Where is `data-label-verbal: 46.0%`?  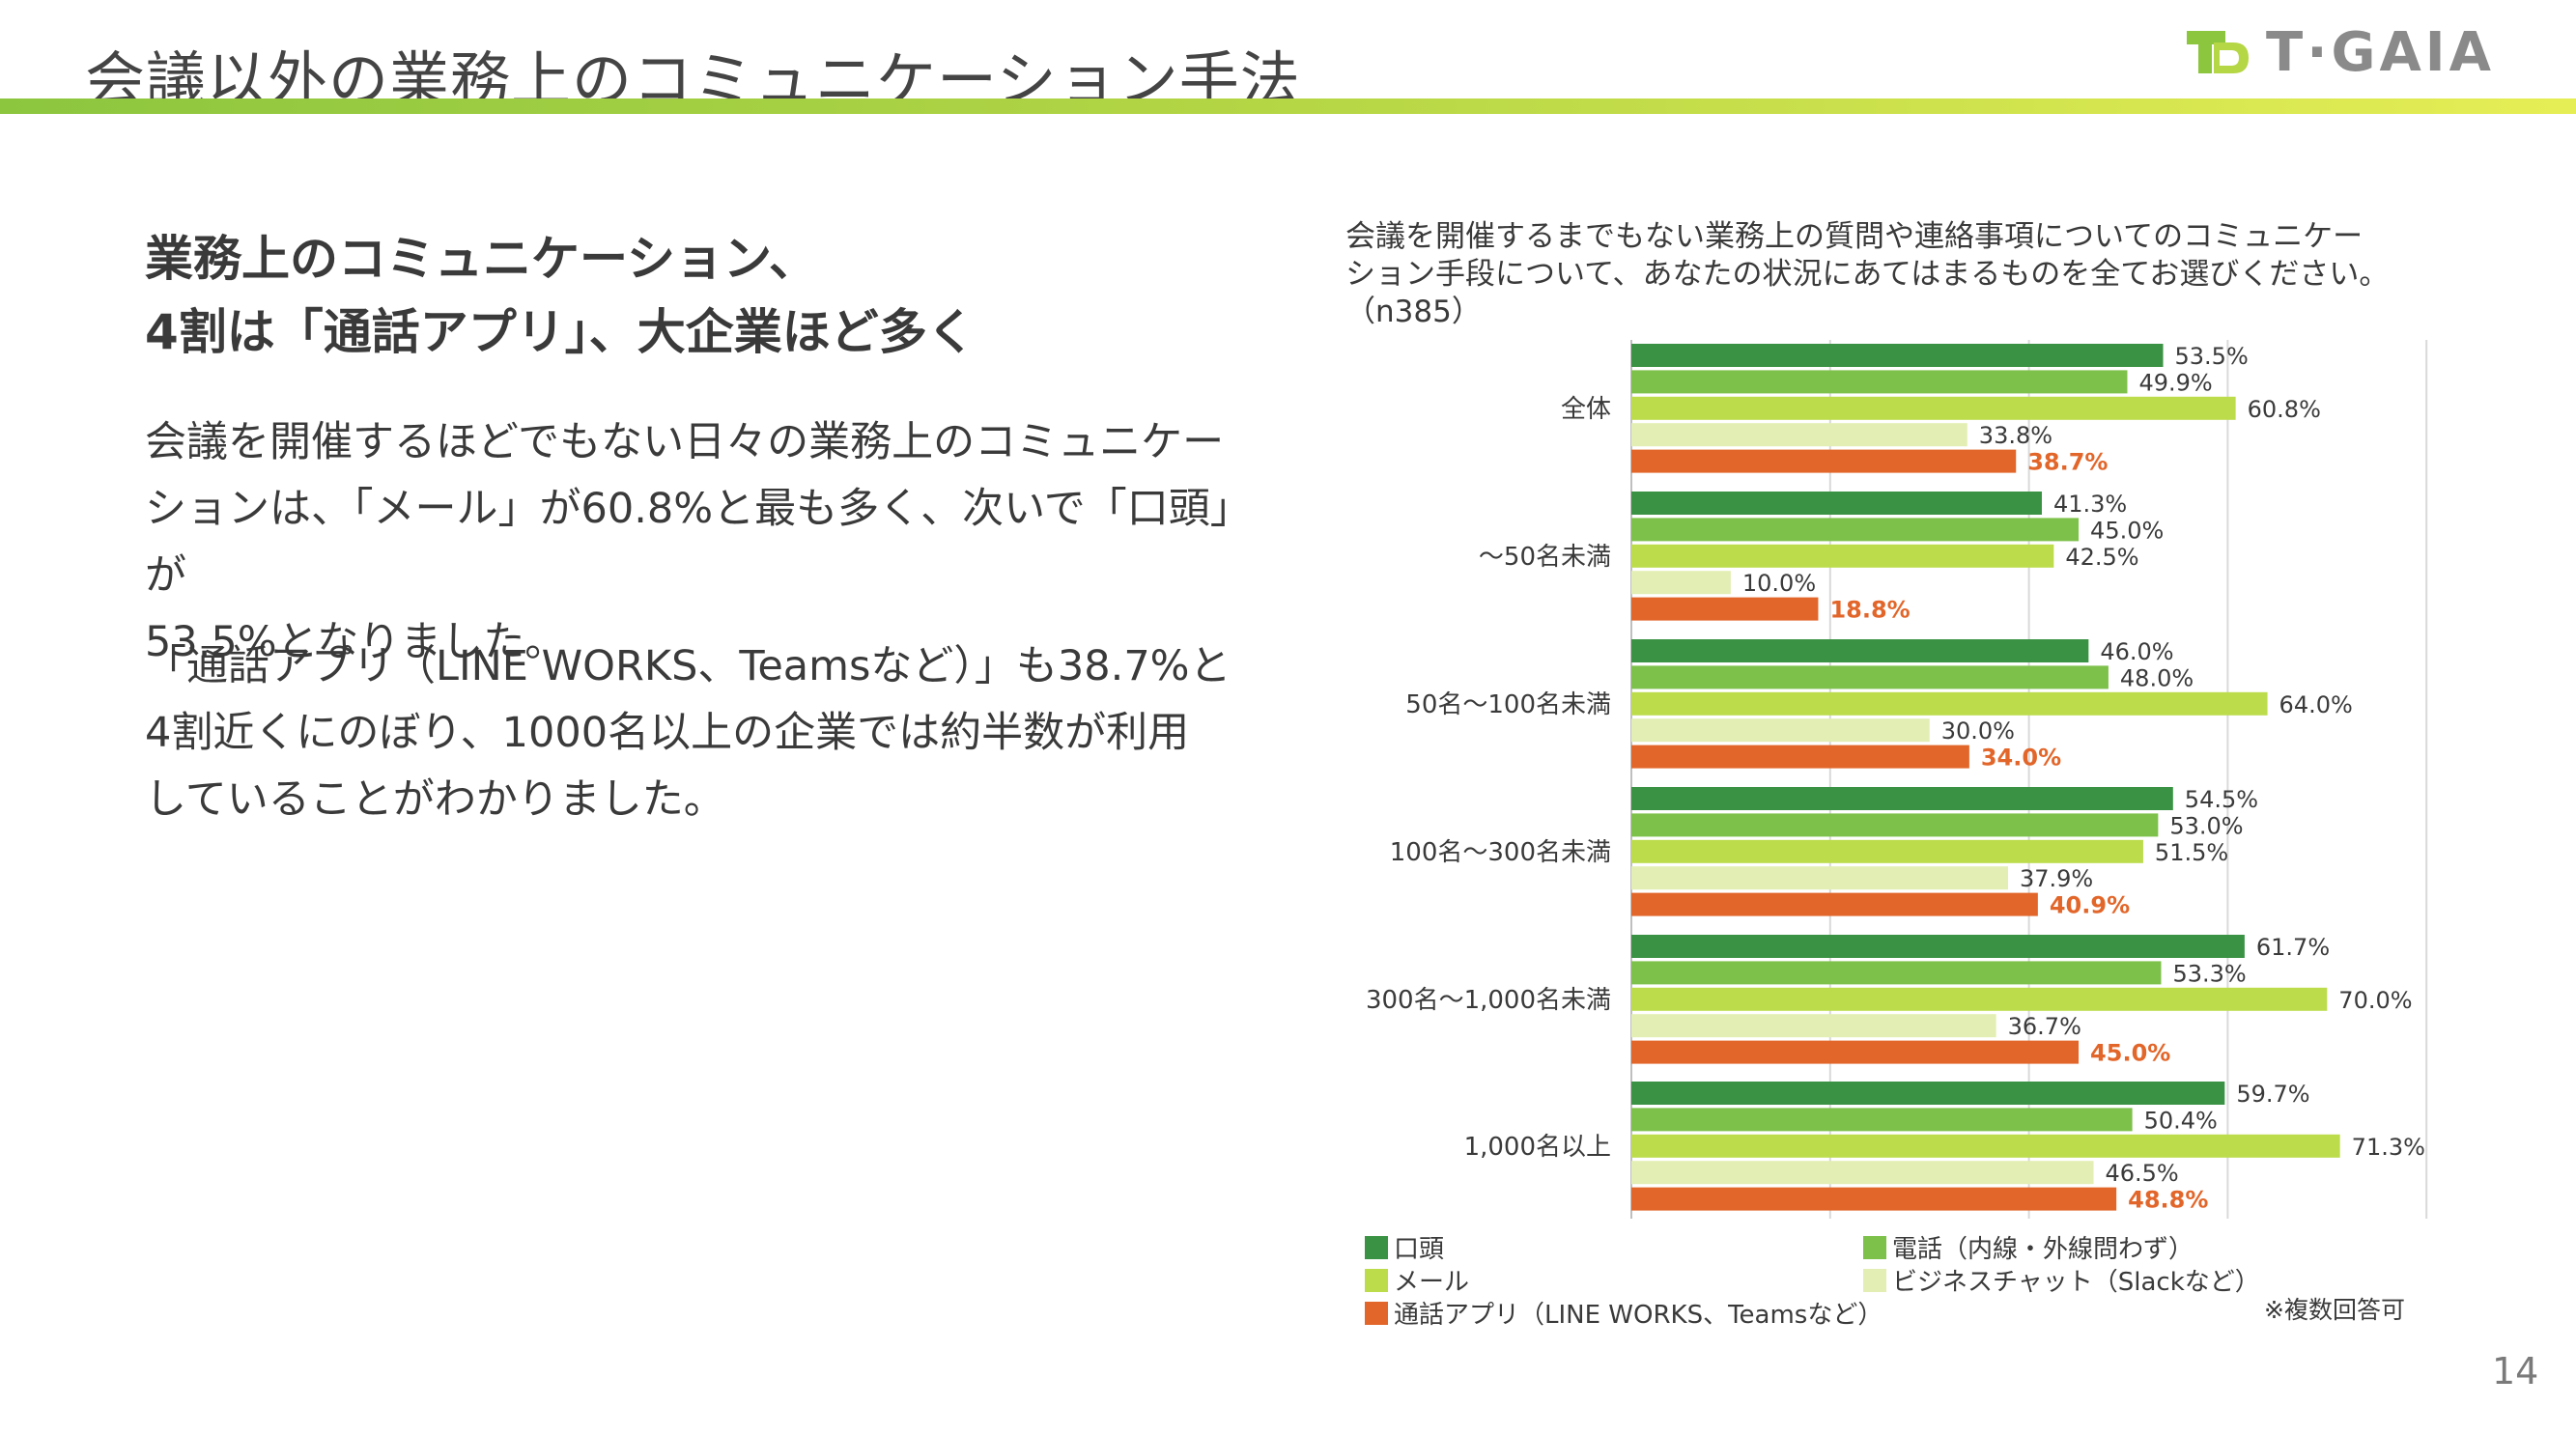
data-label-verbal: 46.0% is located at coordinates (2136, 651).